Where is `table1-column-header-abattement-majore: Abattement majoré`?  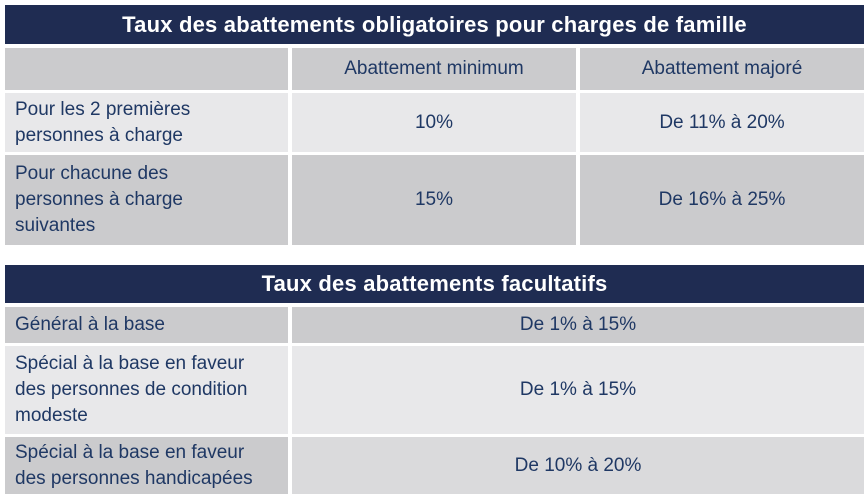
table1-column-header-abattement-majore: Abattement majoré is located at coordinates (722, 69).